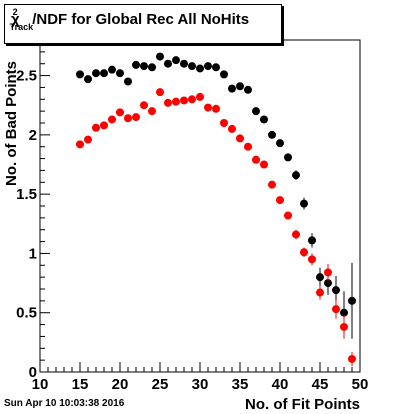  Describe the element at coordinates (15, 19) in the screenshot. I see `title-symbol: χ` at that location.